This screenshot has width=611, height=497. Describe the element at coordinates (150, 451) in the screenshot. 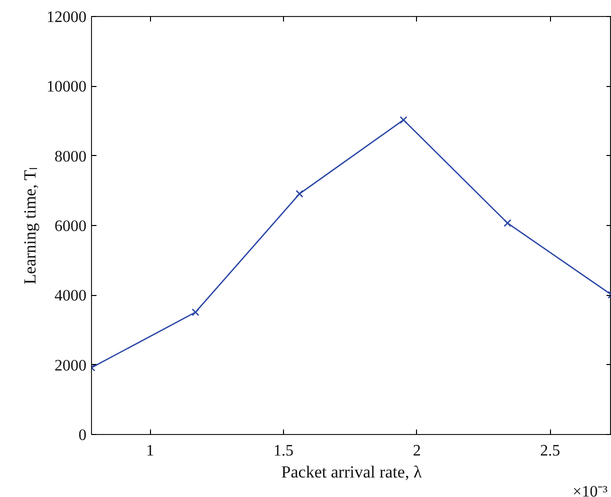

I see `x-tick-label: 1` at that location.